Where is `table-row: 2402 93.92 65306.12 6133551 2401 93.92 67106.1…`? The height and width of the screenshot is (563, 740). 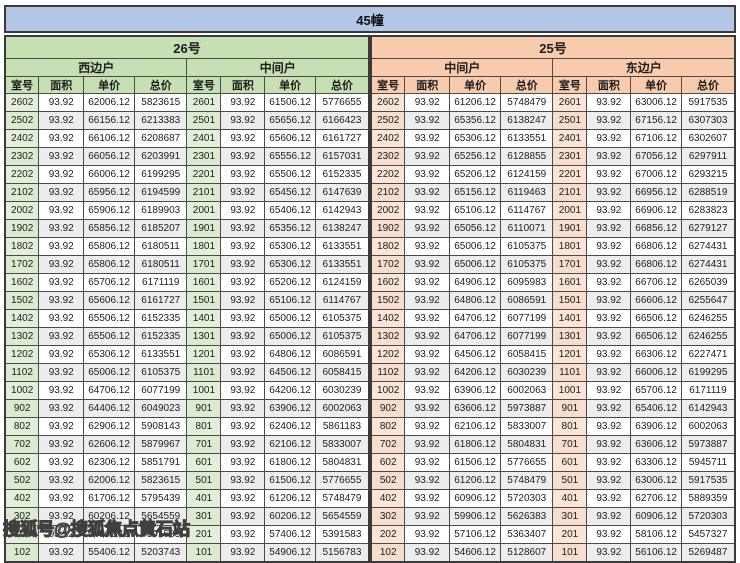 table-row: 2402 93.92 65306.12 6133551 2401 93.92 67106.1… is located at coordinates (553, 138).